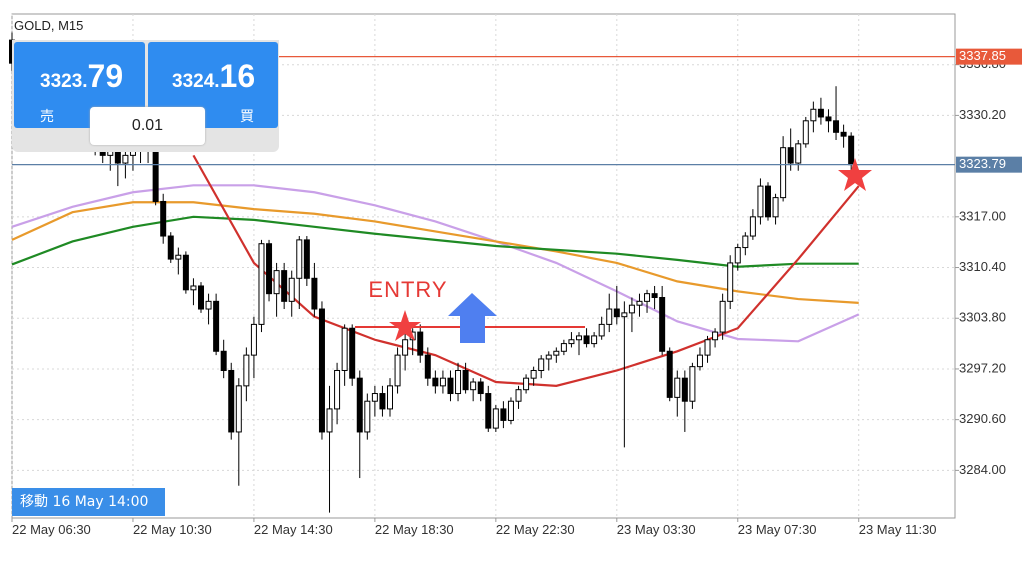 The width and height of the screenshot is (1024, 576). I want to click on y-tick-label: 3297.20, so click(982, 367).